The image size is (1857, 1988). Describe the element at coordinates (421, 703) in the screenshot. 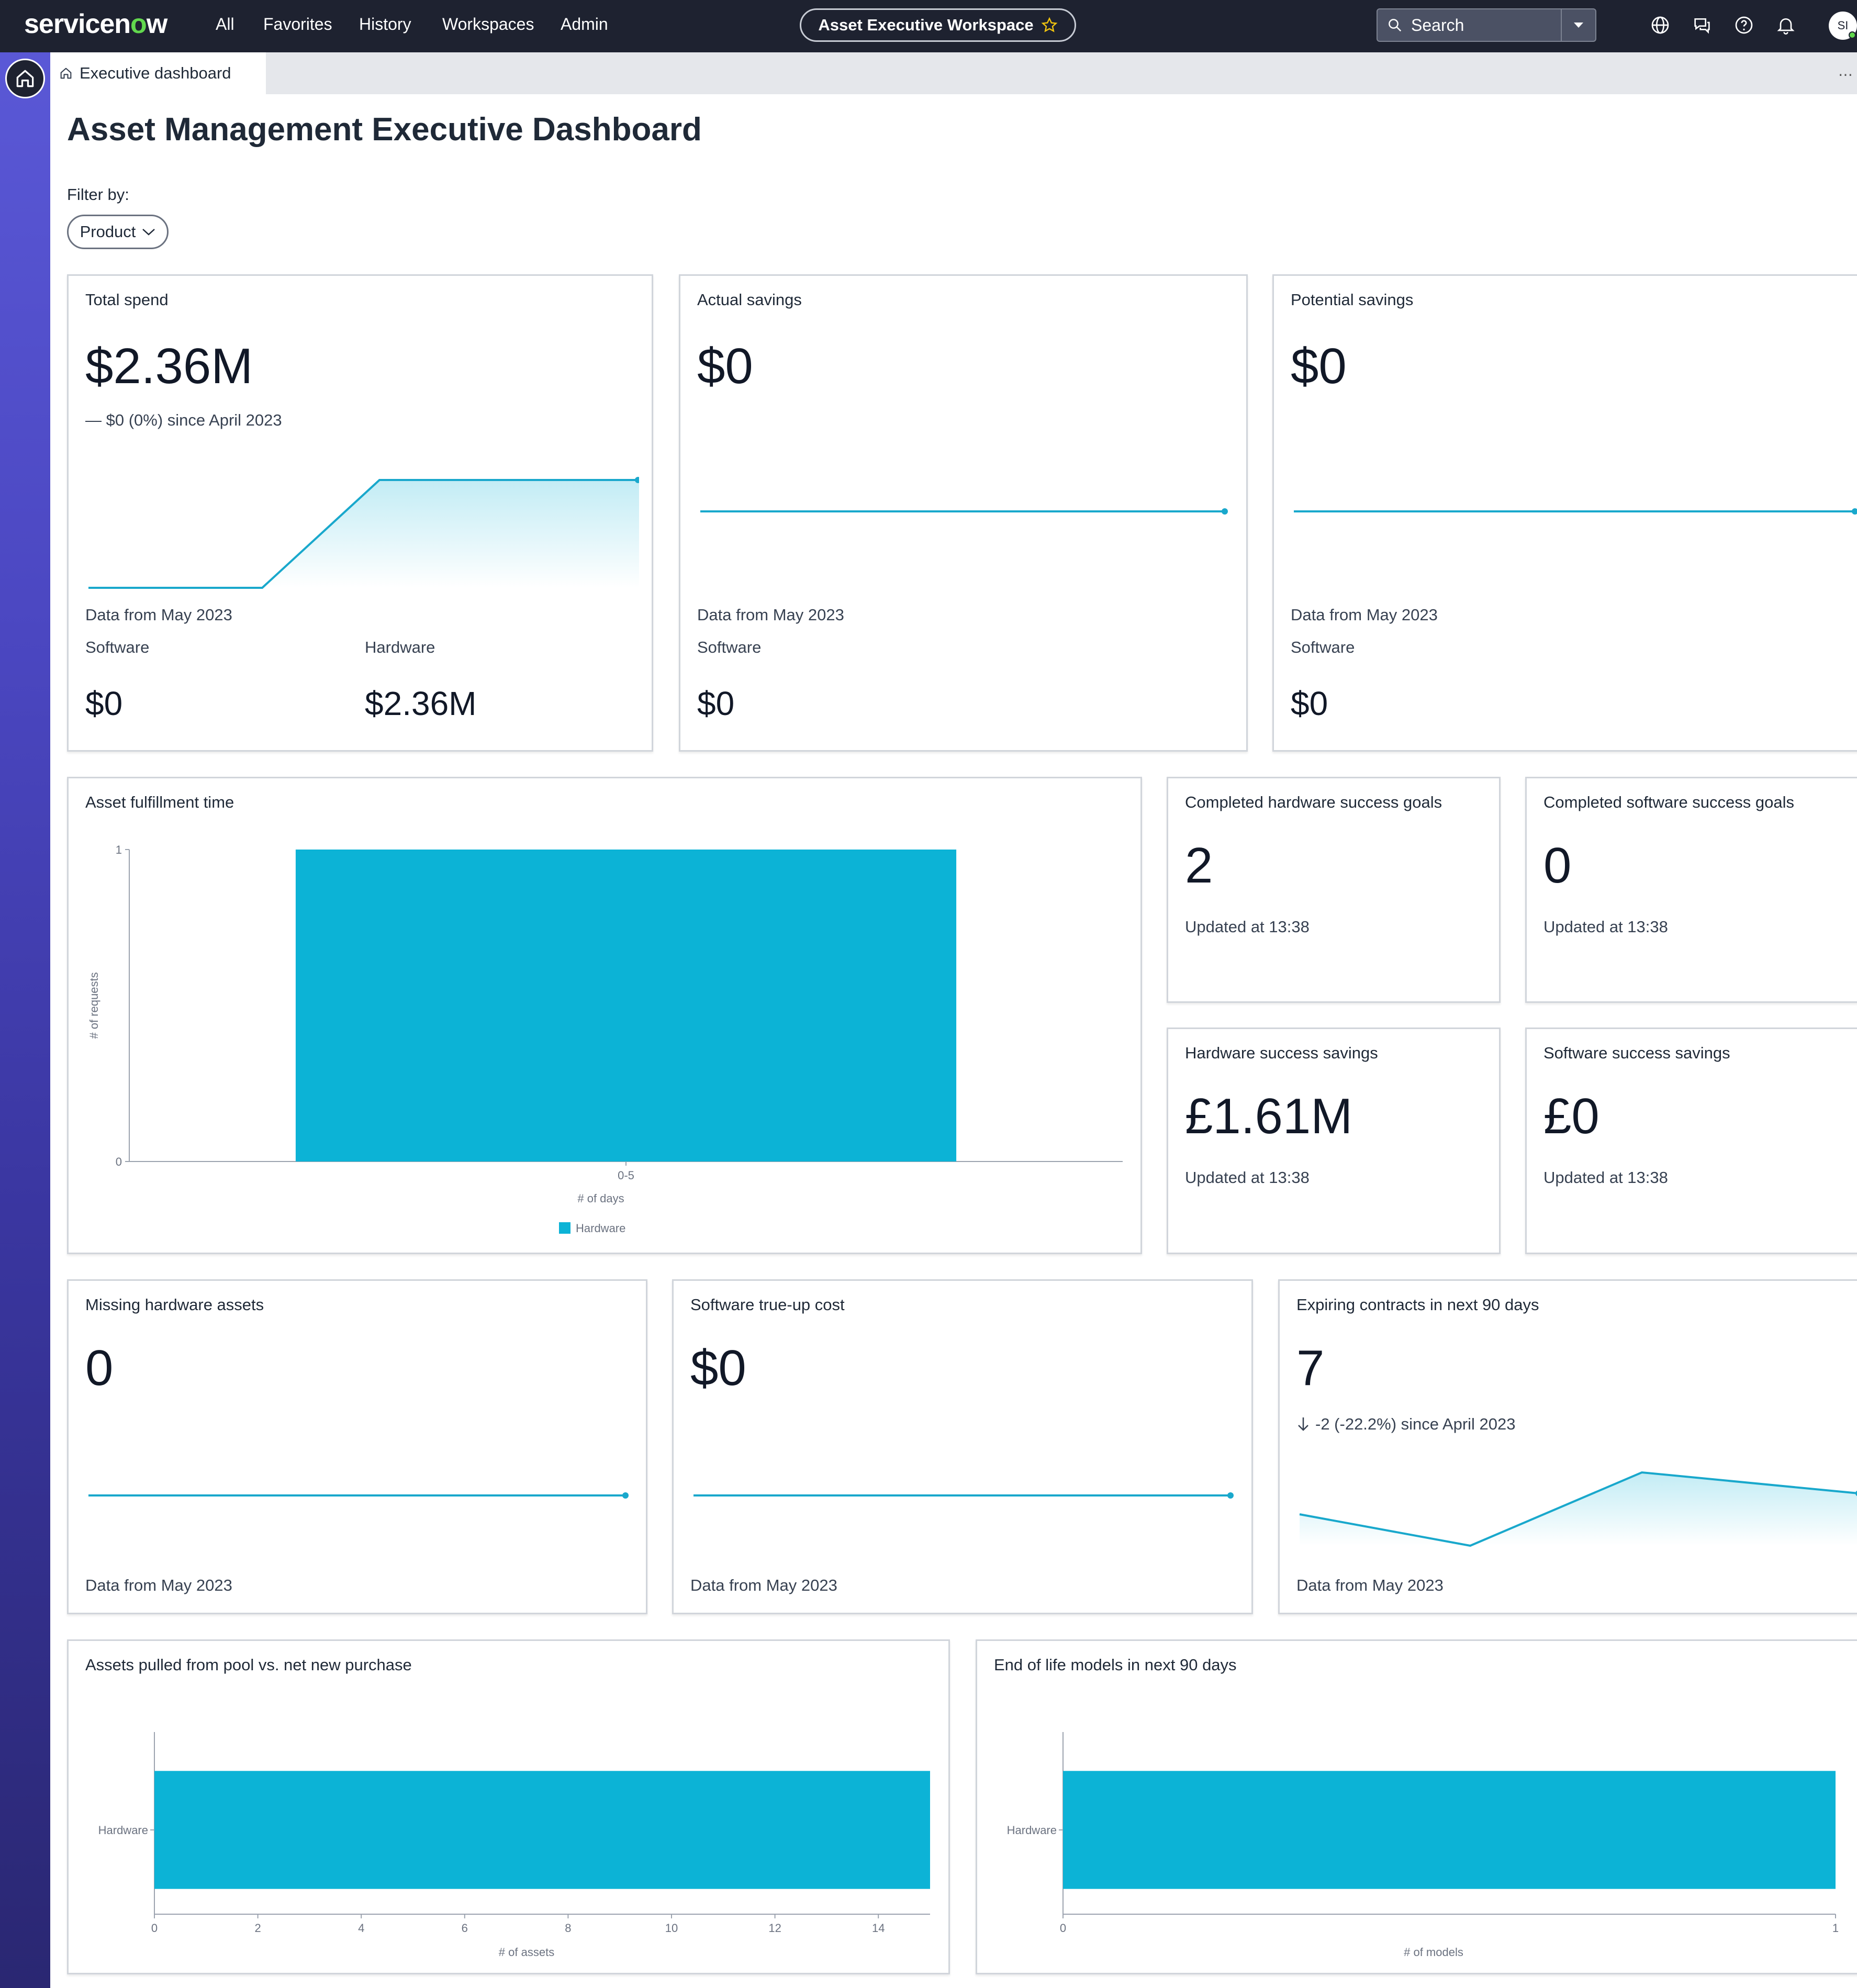

I see `hardware-value: $2.36M` at that location.